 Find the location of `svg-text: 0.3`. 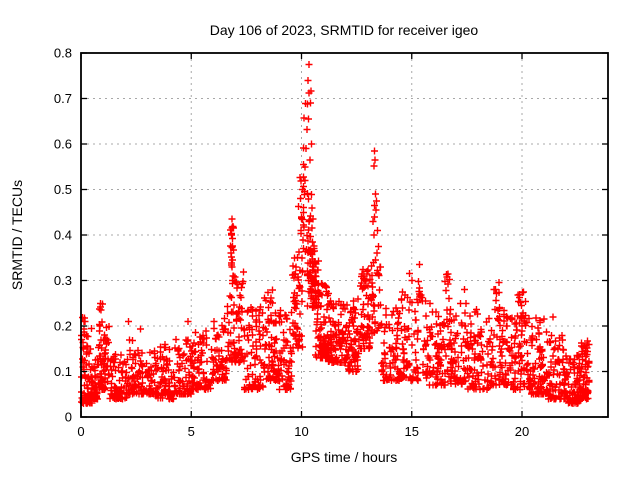

svg-text: 0.3 is located at coordinates (63, 280).